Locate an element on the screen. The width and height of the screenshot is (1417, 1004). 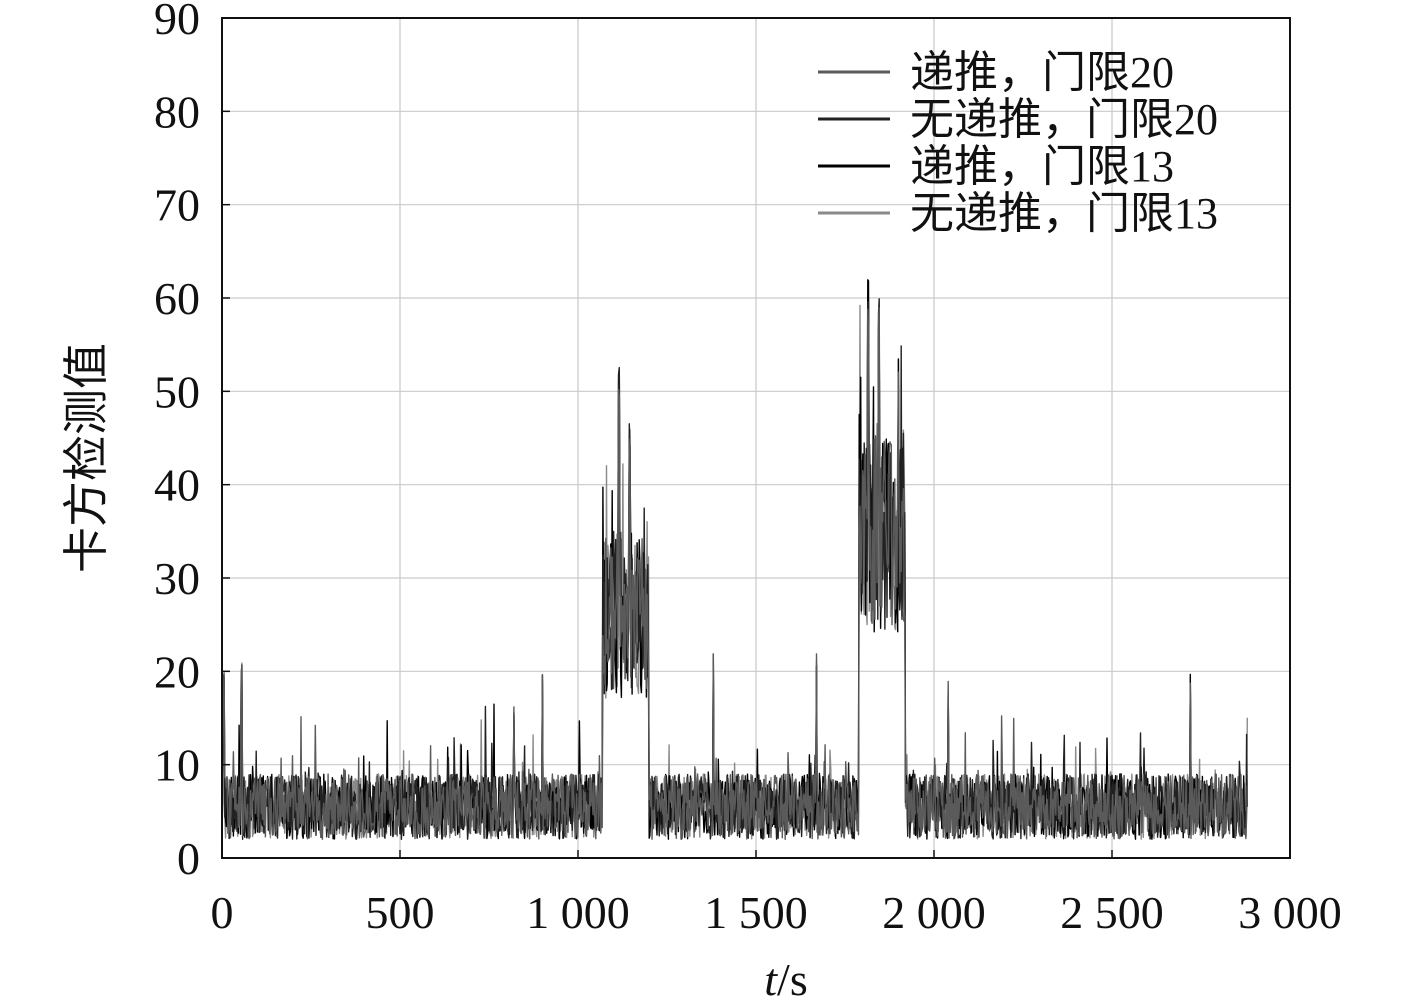
y-tick-label: 90 is located at coordinates (177, 22).